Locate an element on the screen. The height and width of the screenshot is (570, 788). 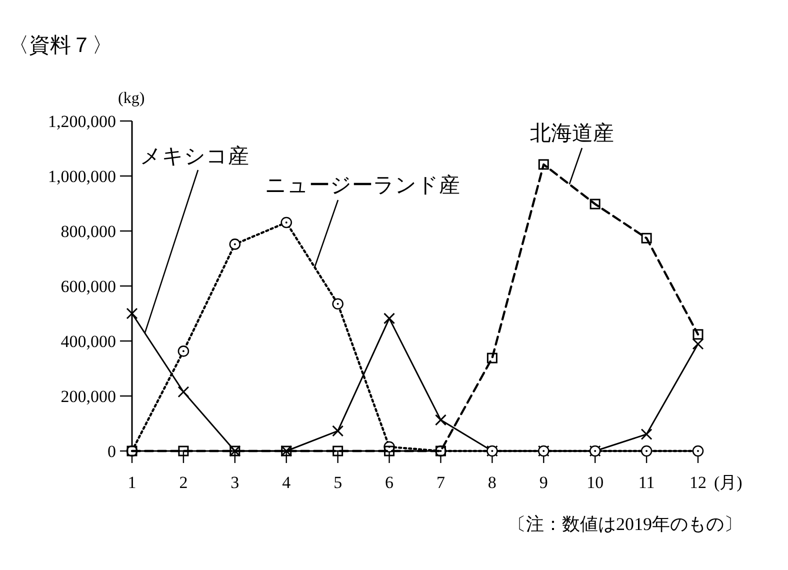
x-tick-label: 9 is located at coordinates (543, 482).